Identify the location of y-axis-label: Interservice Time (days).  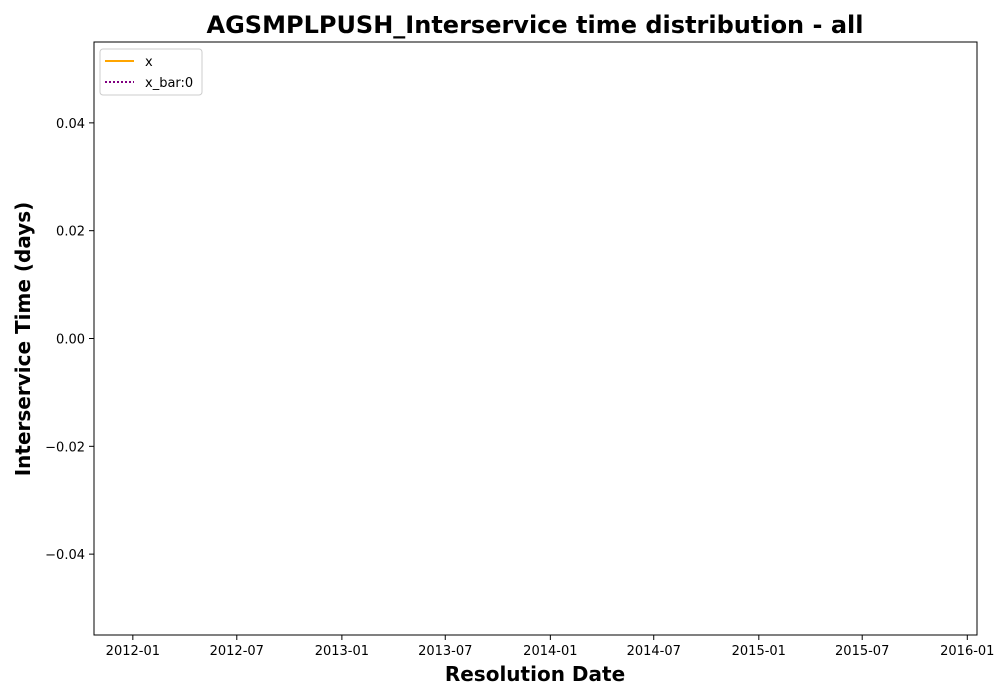
(23, 339).